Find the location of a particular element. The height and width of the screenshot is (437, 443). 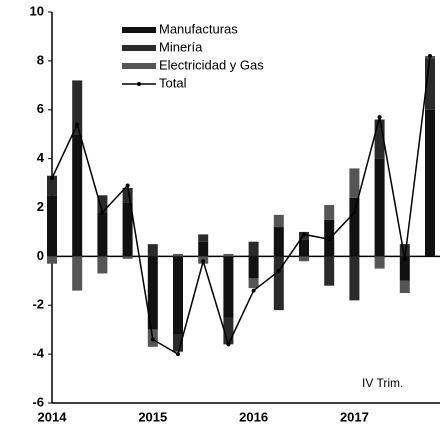

y-tick-label: 2 is located at coordinates (40, 206).